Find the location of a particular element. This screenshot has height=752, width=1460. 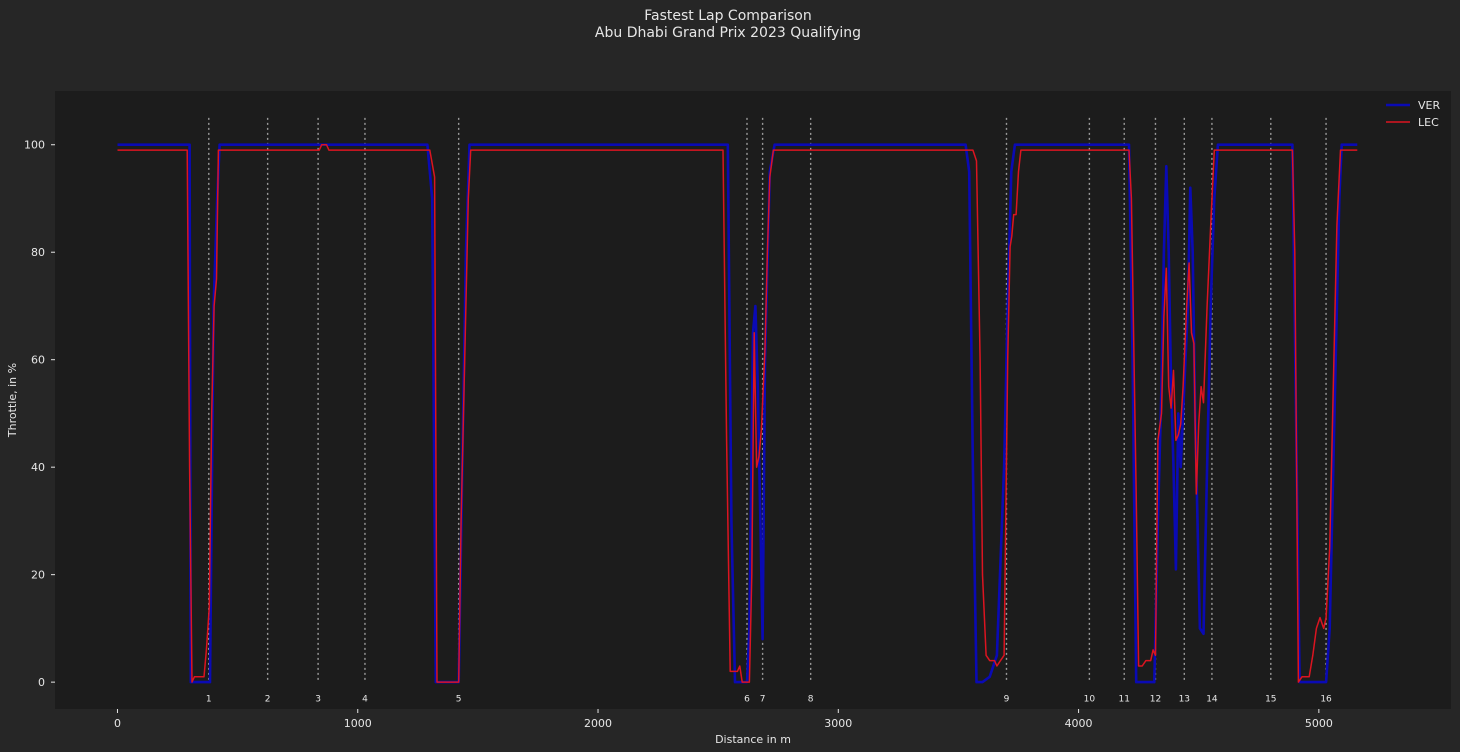

y-axis-label: Throttle, in % is located at coordinates (12, 400).